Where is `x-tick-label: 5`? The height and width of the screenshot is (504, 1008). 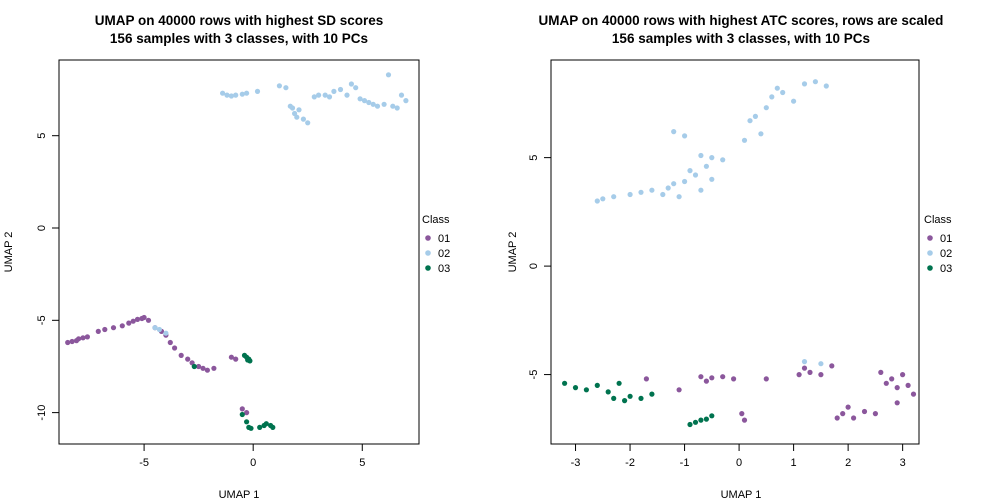
x-tick-label: 5 is located at coordinates (362, 463).